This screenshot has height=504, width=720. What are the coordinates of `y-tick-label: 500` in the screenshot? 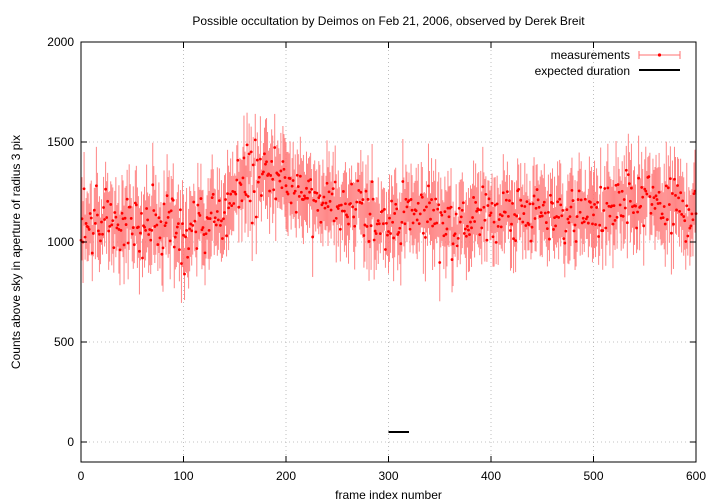 It's located at (64, 342).